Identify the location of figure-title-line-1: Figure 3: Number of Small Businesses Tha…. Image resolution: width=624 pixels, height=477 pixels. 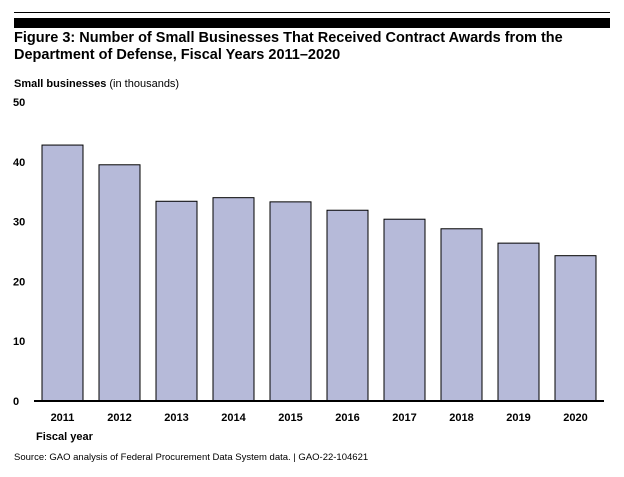
(288, 38).